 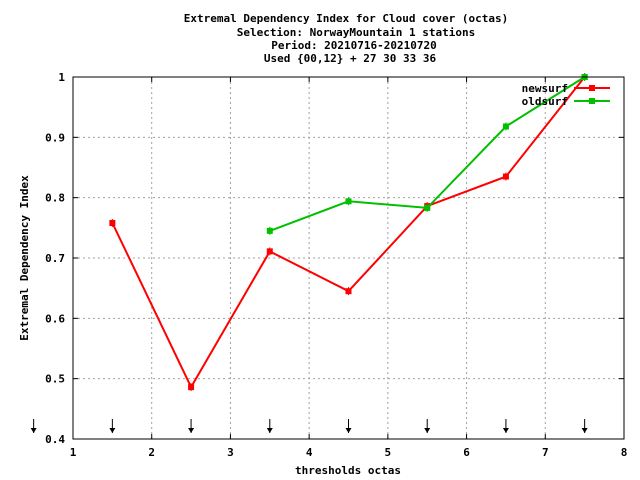 I want to click on x-axis-label: thresholds octas, so click(x=348, y=470).